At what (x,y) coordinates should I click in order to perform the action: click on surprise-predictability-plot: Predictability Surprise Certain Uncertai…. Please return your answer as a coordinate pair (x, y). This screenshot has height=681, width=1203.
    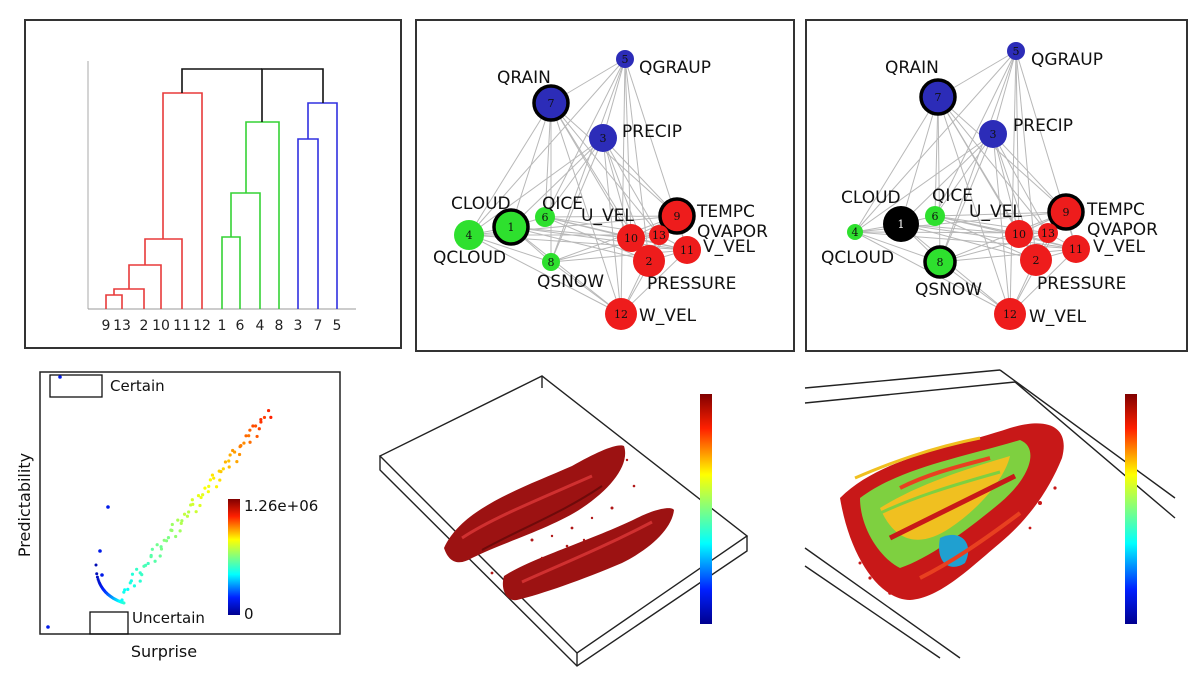
    Looking at the image, I should click on (178, 516).